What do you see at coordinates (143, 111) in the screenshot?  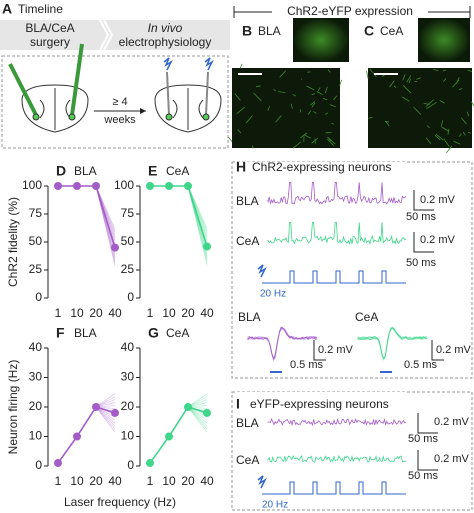 I see `arrow-head` at bounding box center [143, 111].